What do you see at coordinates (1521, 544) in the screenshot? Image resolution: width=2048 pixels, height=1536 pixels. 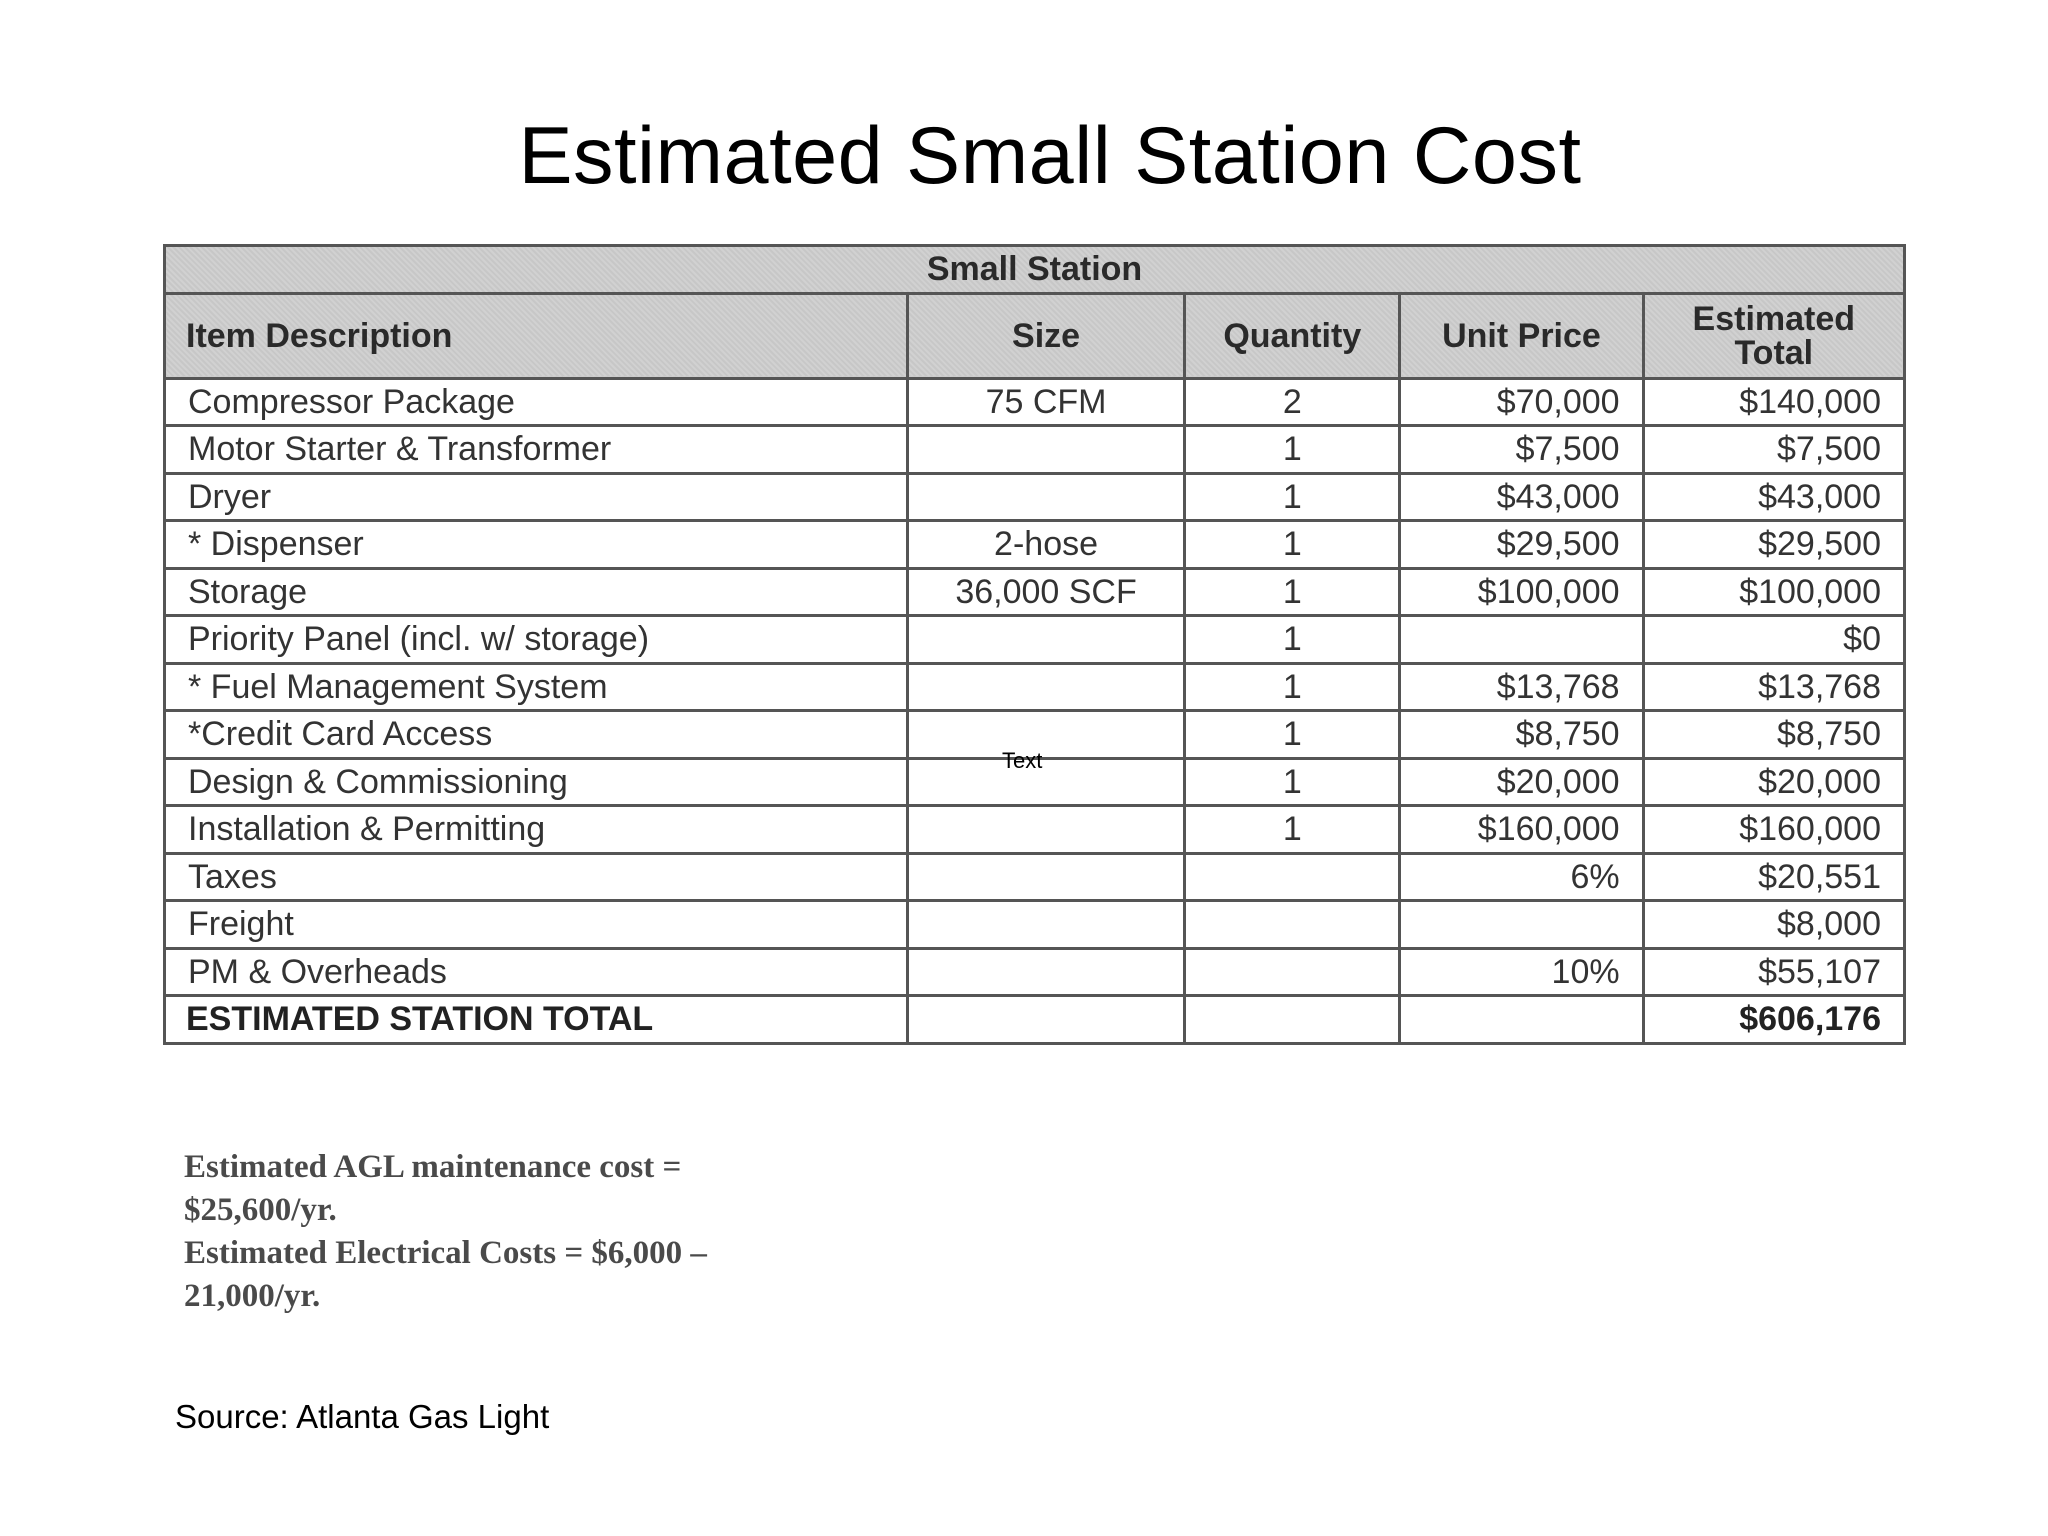 I see `cell-unit-price: $29,500` at bounding box center [1521, 544].